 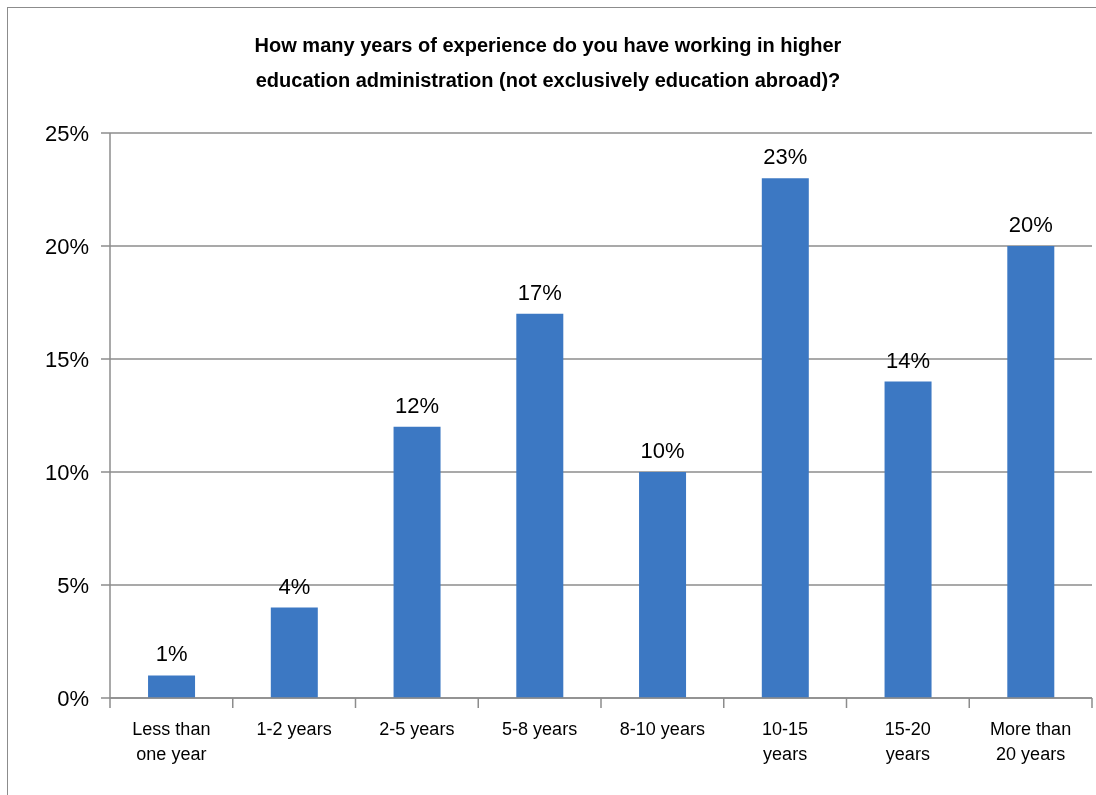 I want to click on y-tick-label: 20%, so click(x=66, y=246).